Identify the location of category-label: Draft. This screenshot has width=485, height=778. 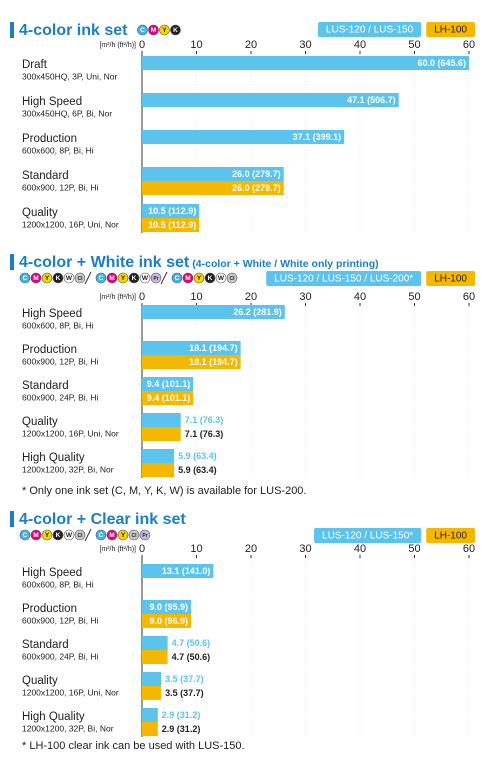
(35, 65).